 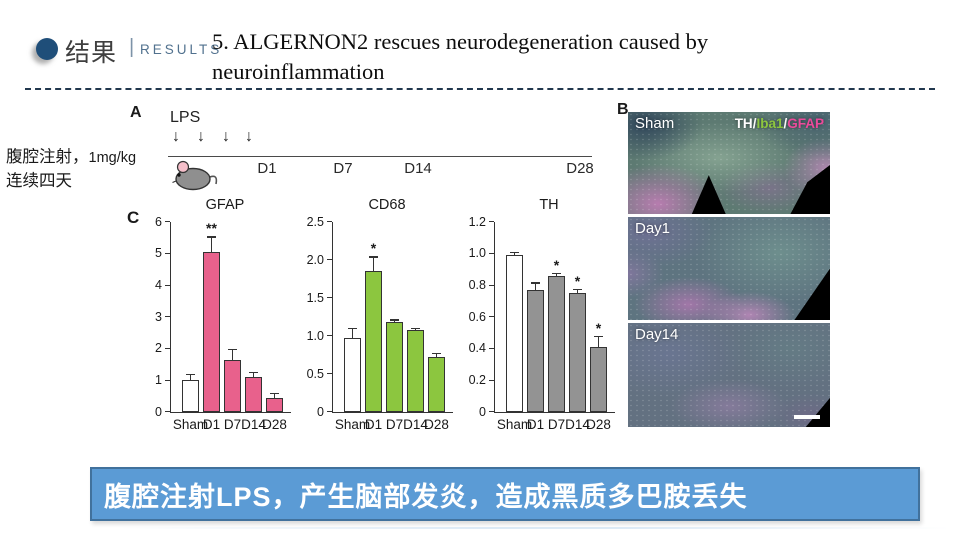 I want to click on bar-d28, so click(x=436, y=384).